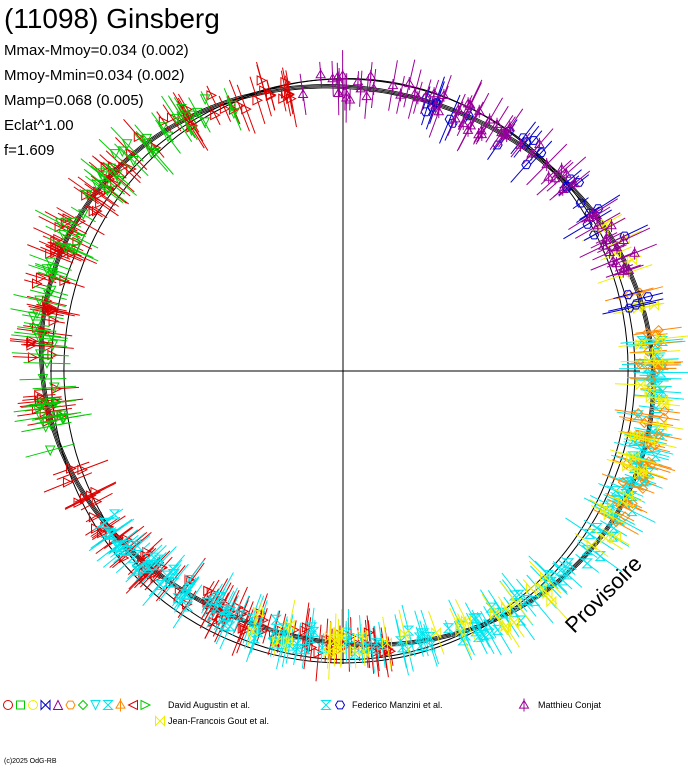  Describe the element at coordinates (132, 705) in the screenshot. I see `legend-symbol` at that location.